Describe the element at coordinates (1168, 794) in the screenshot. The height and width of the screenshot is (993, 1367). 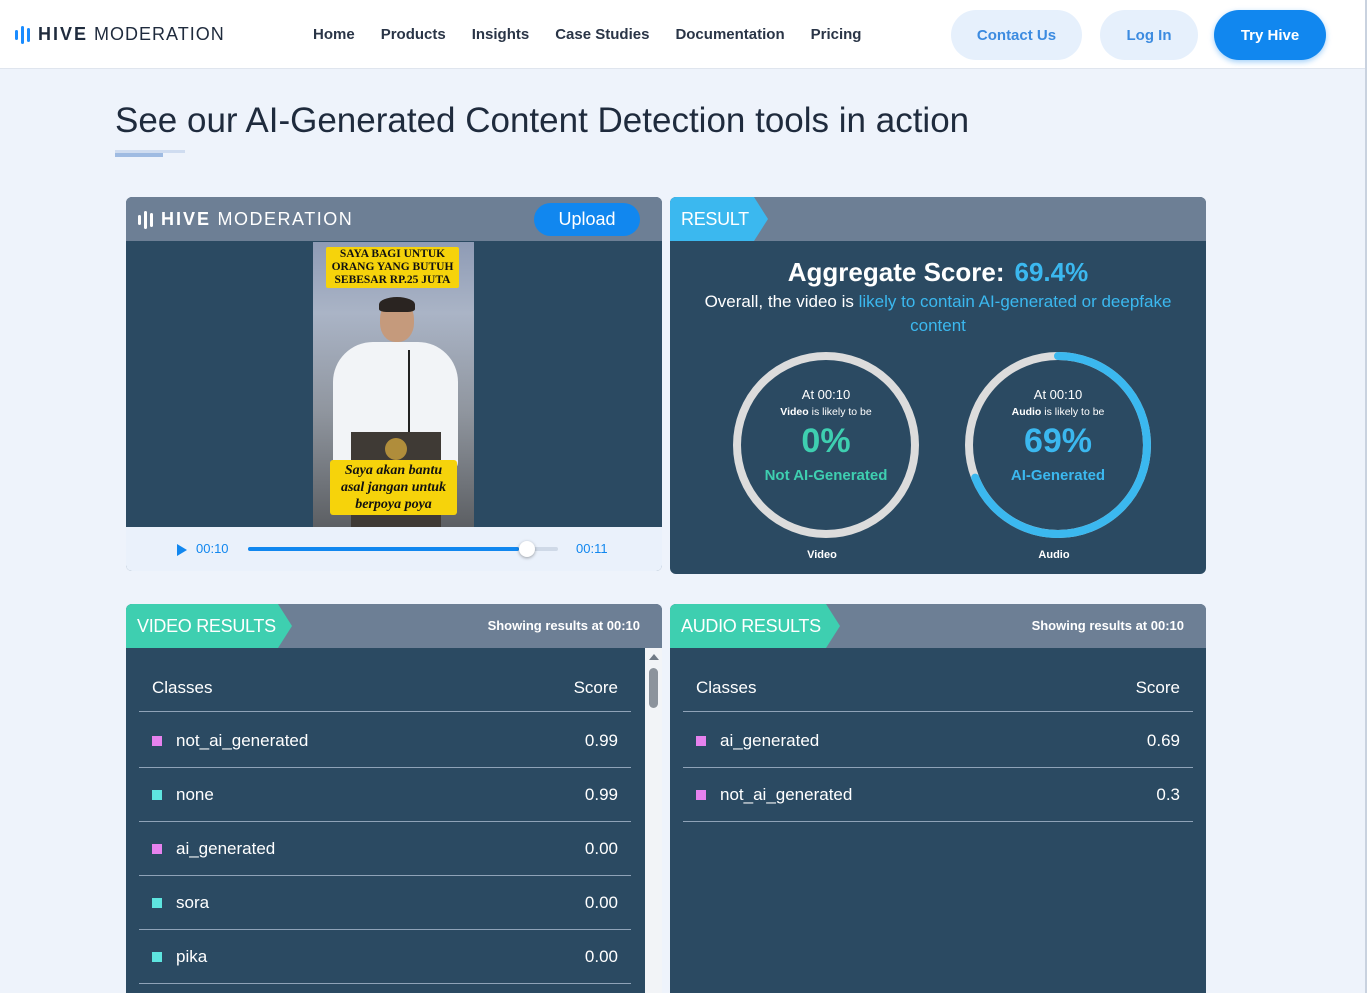
I see `class-score: 0.3` at that location.